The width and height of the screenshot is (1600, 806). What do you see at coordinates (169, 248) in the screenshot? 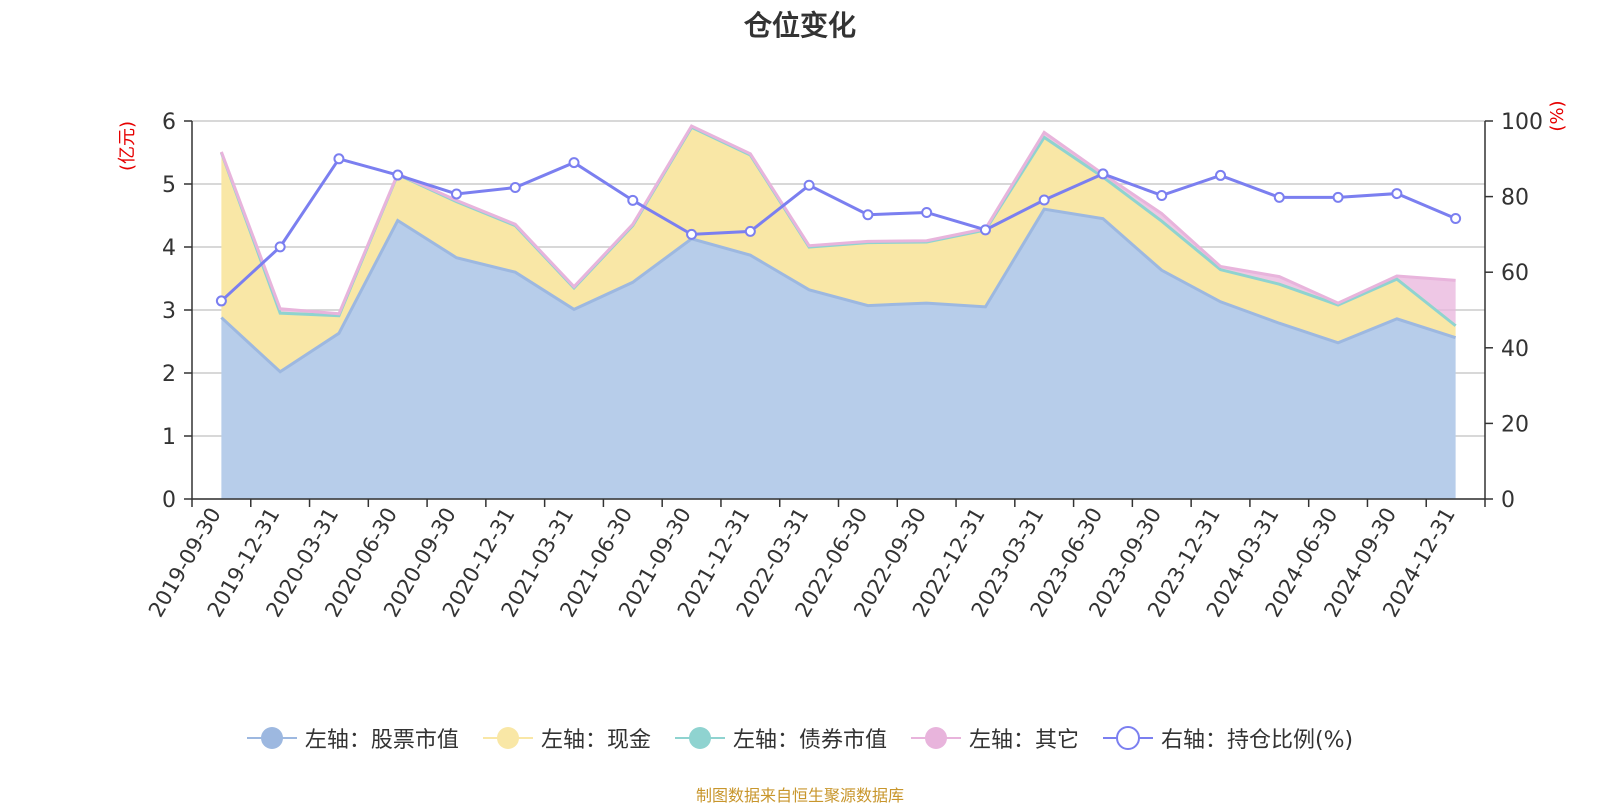
I see `left-axis-tick-label: 4` at bounding box center [169, 248].